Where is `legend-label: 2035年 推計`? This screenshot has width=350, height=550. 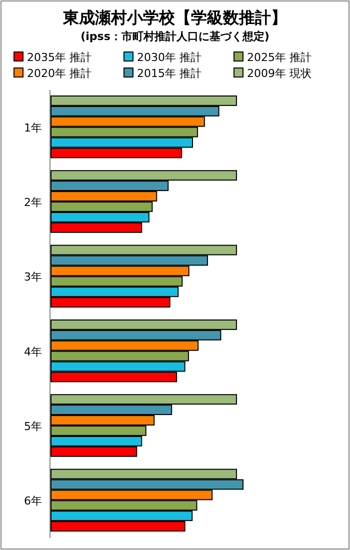
legend-label: 2035年 推計 is located at coordinates (59, 57).